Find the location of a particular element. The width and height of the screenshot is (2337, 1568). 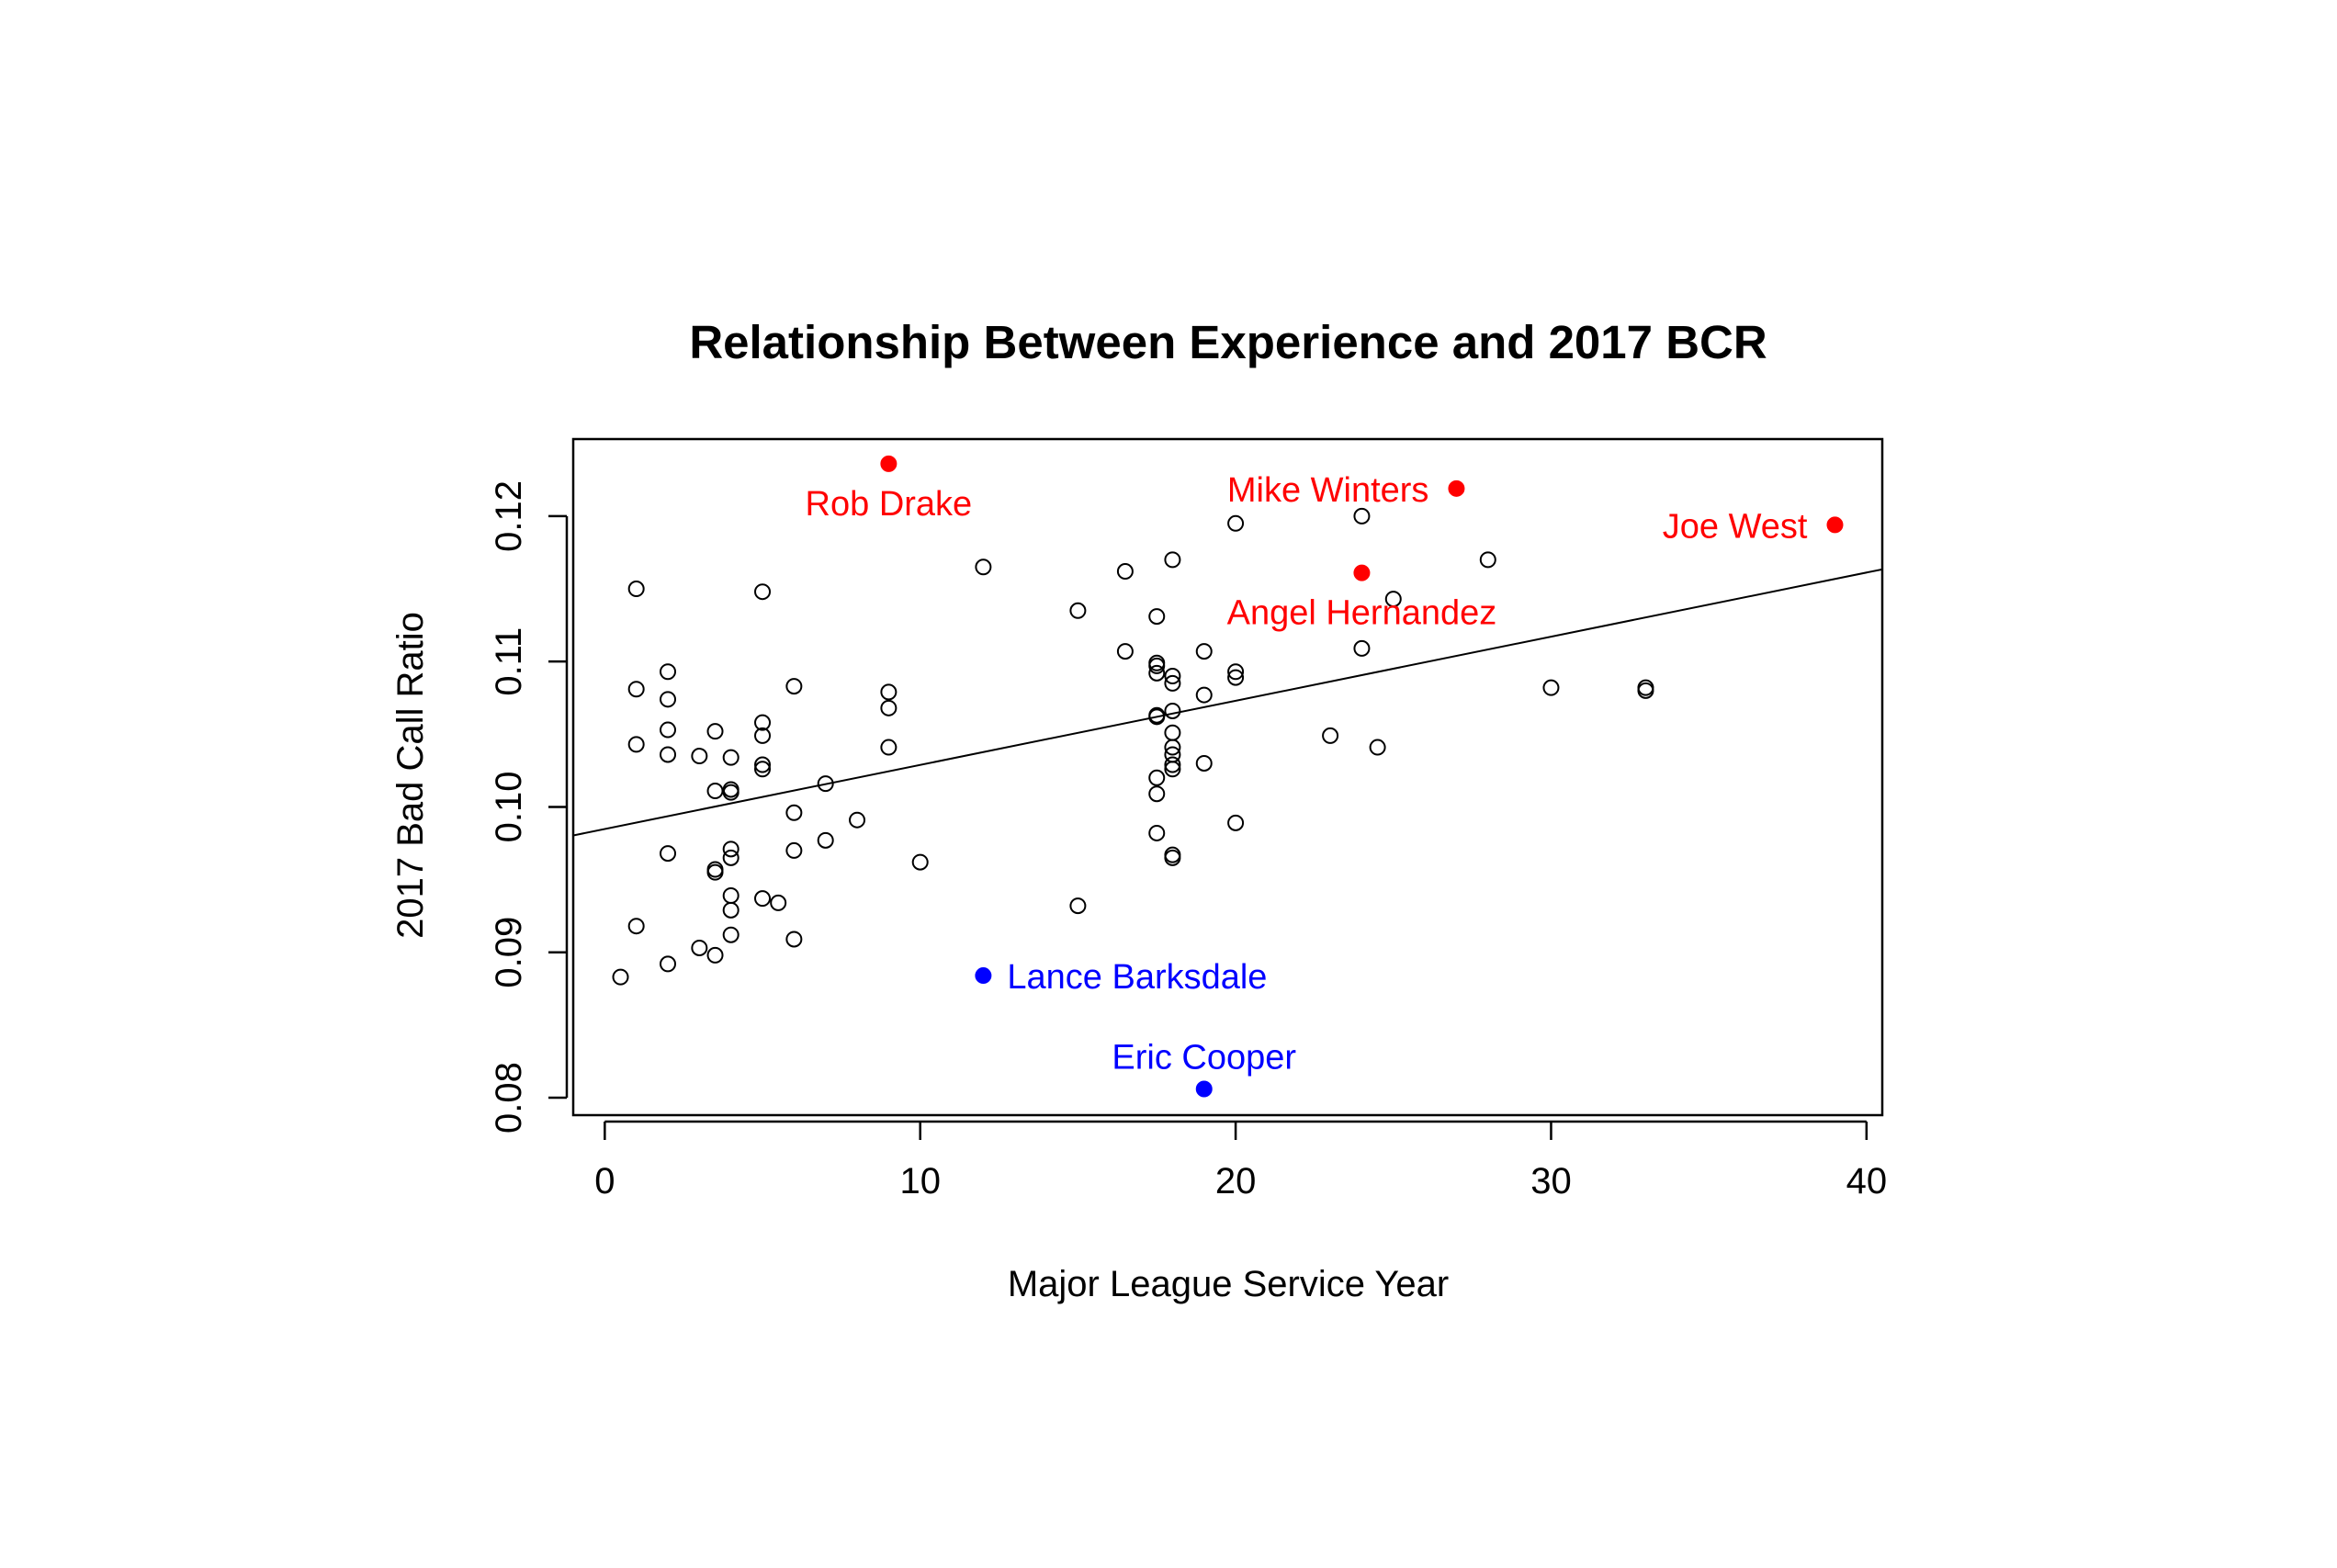

highlighted-point-label: Rob Drake is located at coordinates (890, 504).